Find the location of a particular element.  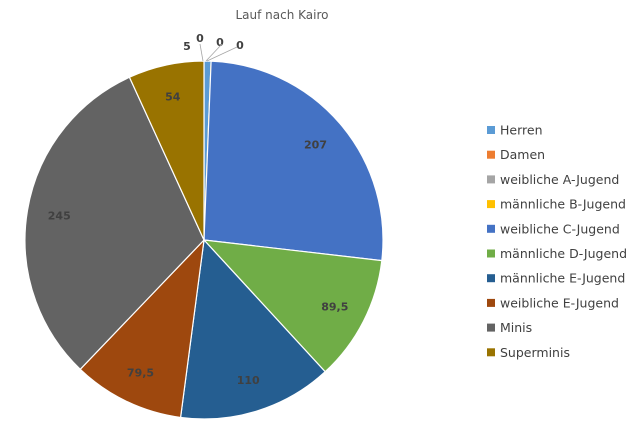

slice-superminis is located at coordinates (166, 150).